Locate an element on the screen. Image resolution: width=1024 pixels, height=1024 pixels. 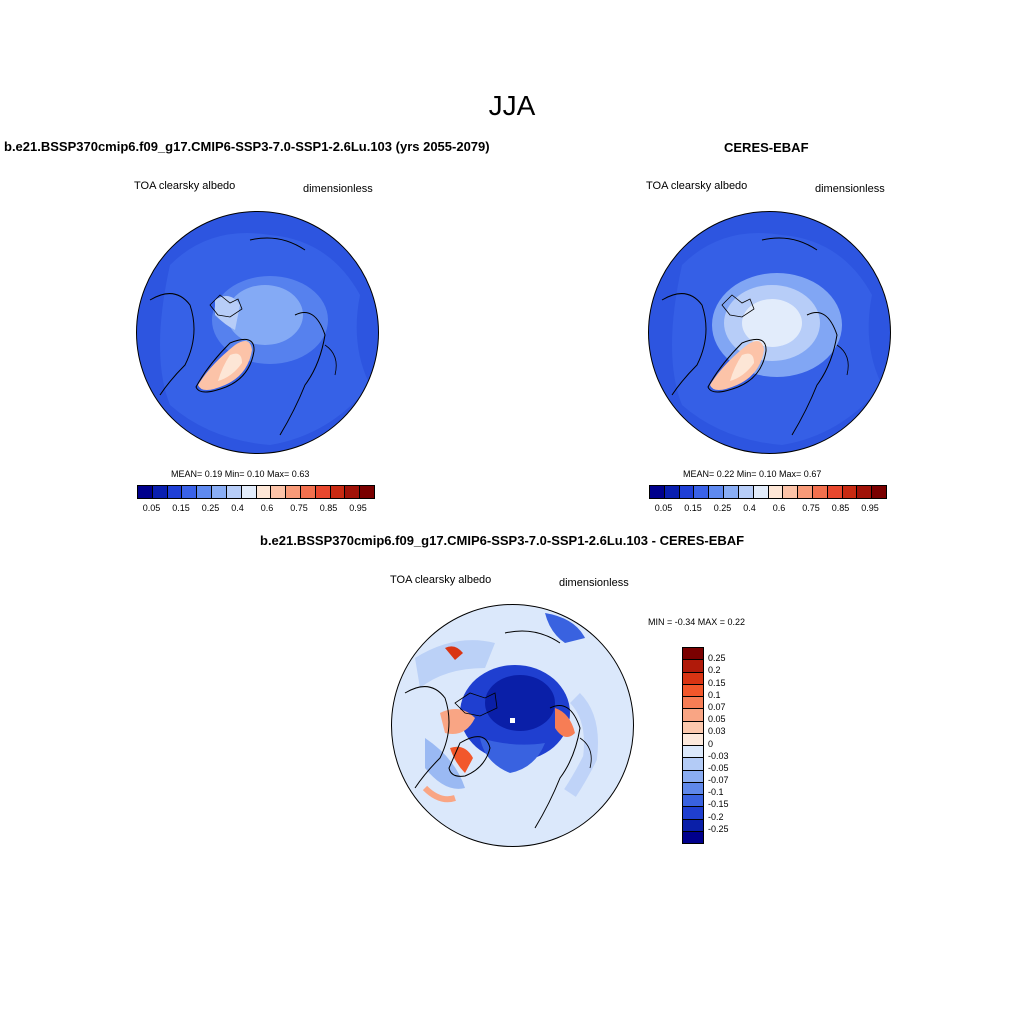
colorbar-tick-label: 0.03 is located at coordinates (717, 731).